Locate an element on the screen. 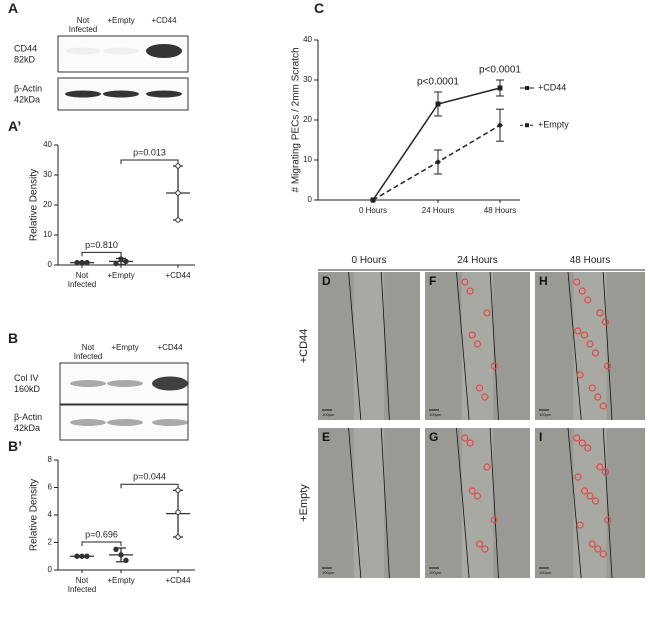 The width and height of the screenshot is (654, 626). panel-letter: C is located at coordinates (319, 8).